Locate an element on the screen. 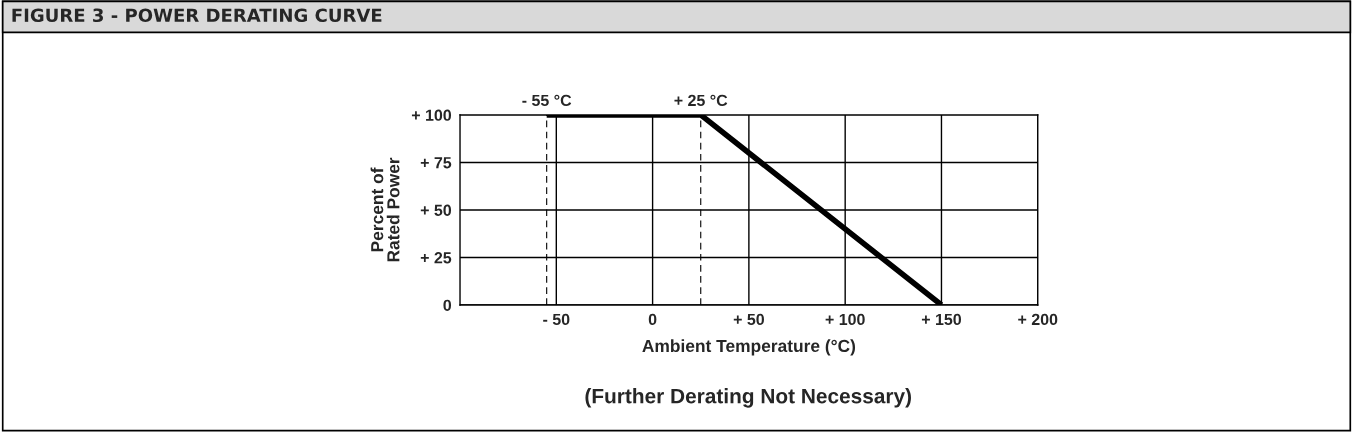  y-tick-label: + 75 is located at coordinates (436, 163).